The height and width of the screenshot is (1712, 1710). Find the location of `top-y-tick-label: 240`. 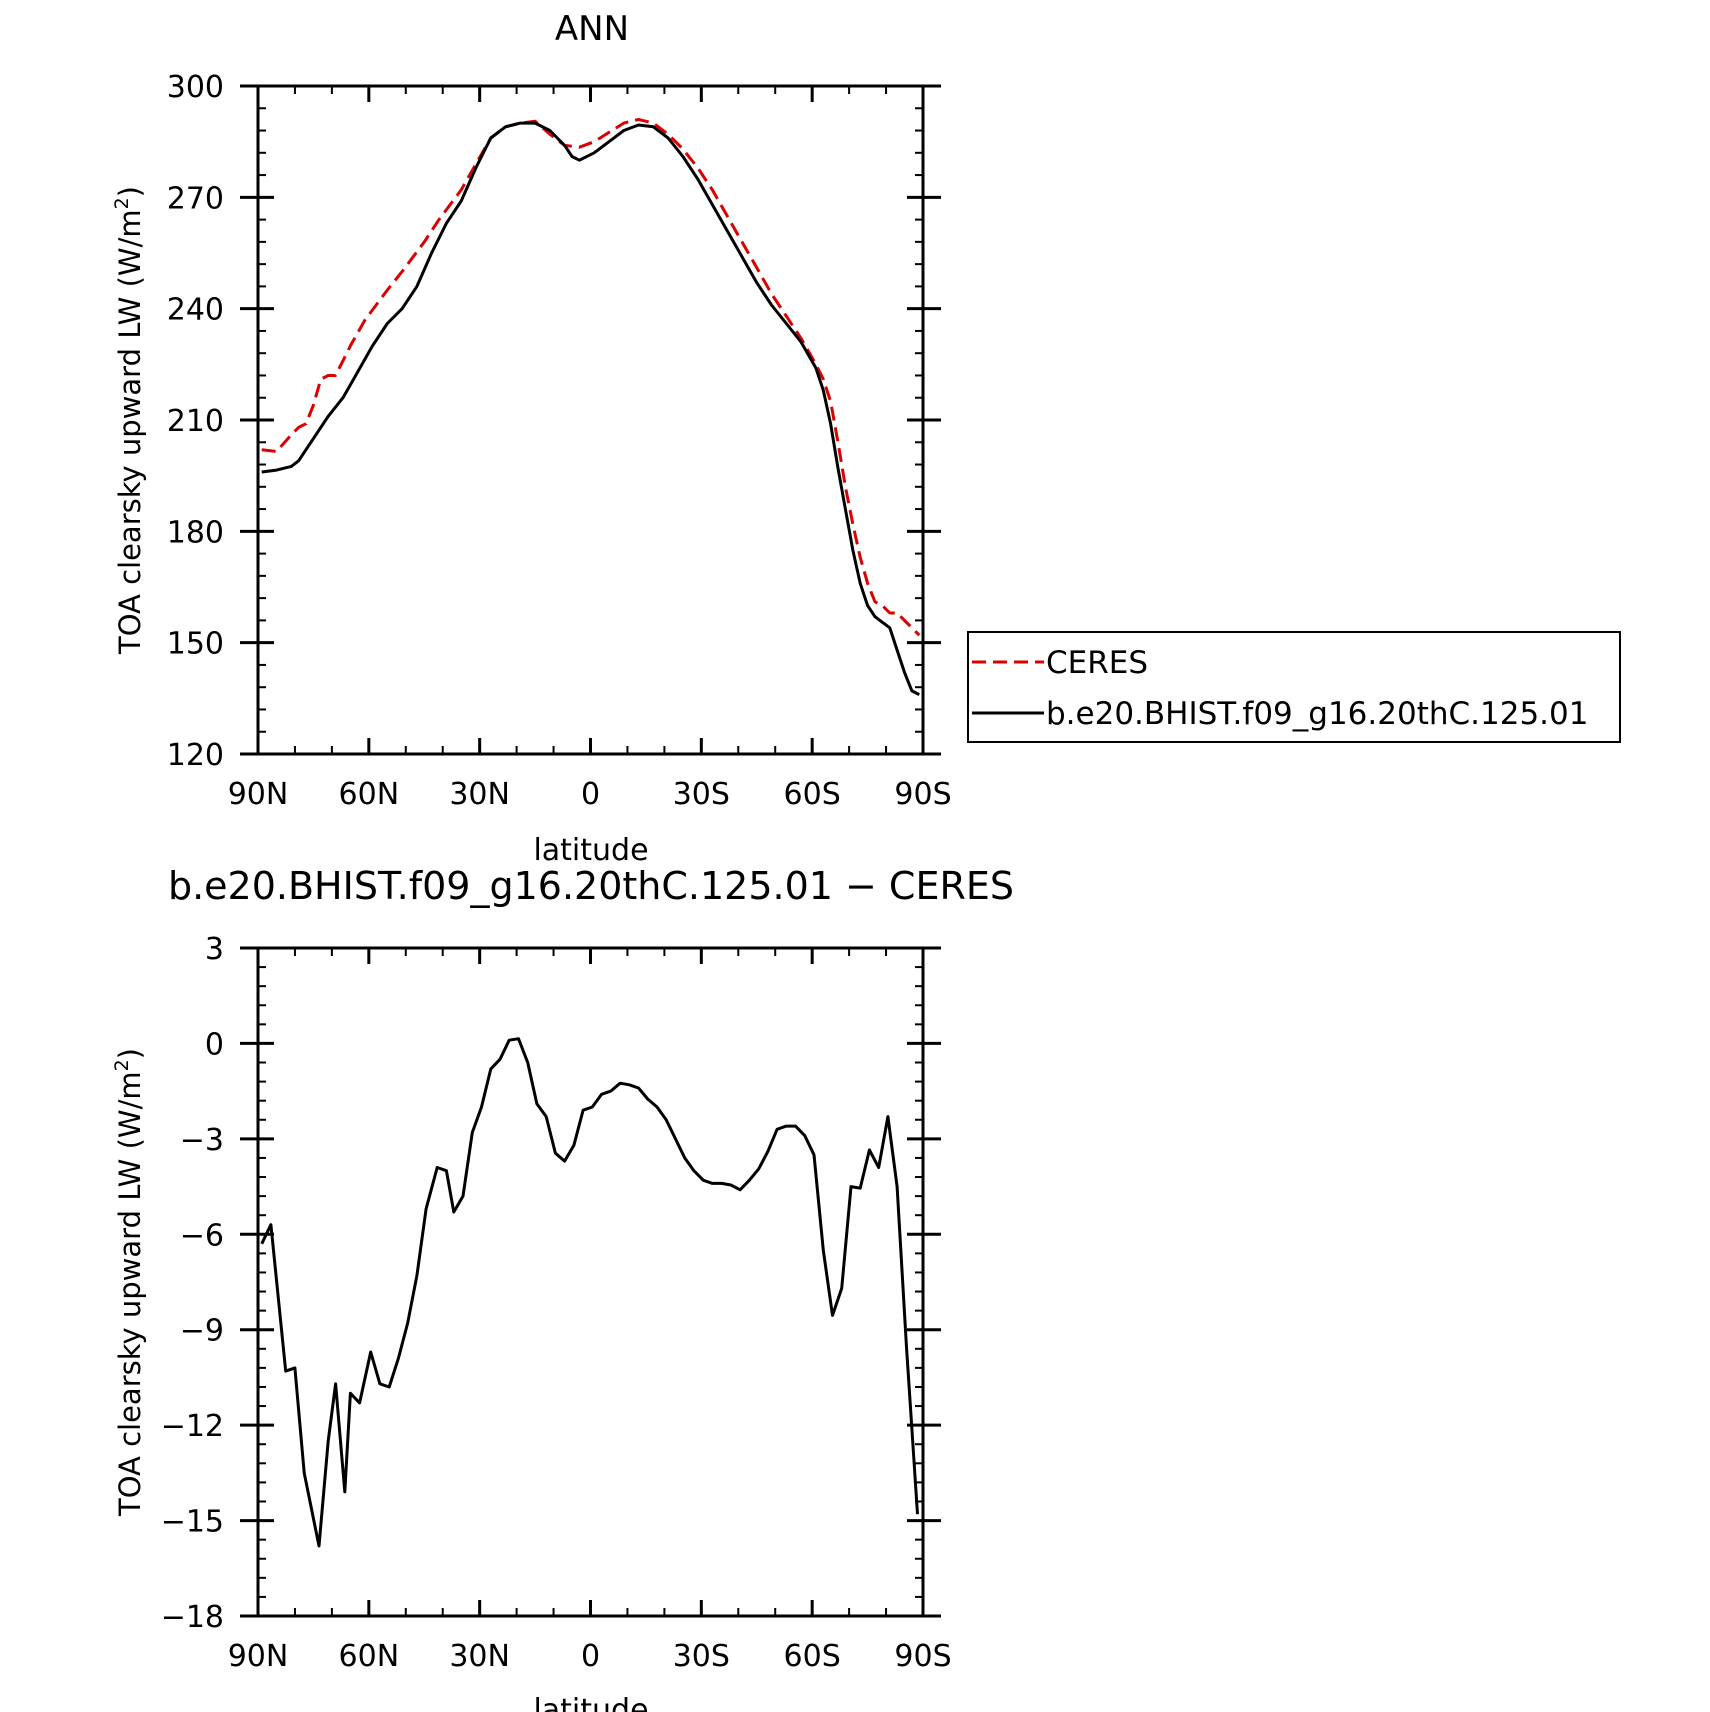

top-y-tick-label: 240 is located at coordinates (195, 310).